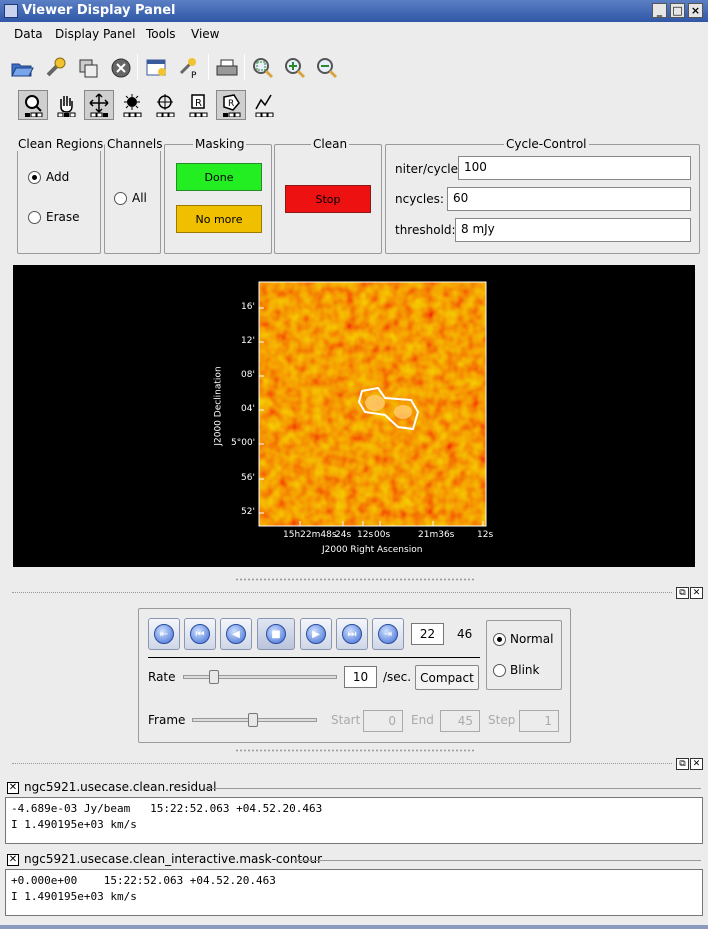  What do you see at coordinates (574, 168) in the screenshot?
I see `niter-input: 100` at bounding box center [574, 168].